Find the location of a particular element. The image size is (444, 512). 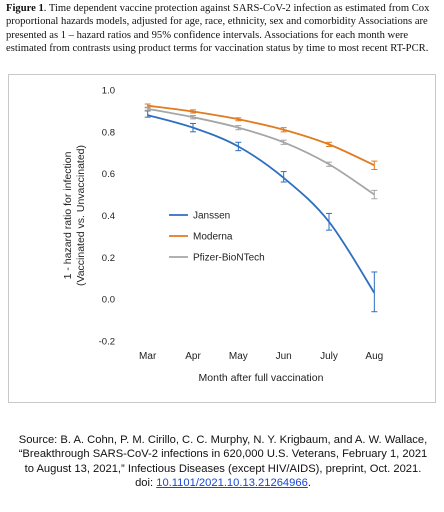

x-tick-label: Aug is located at coordinates (374, 356).